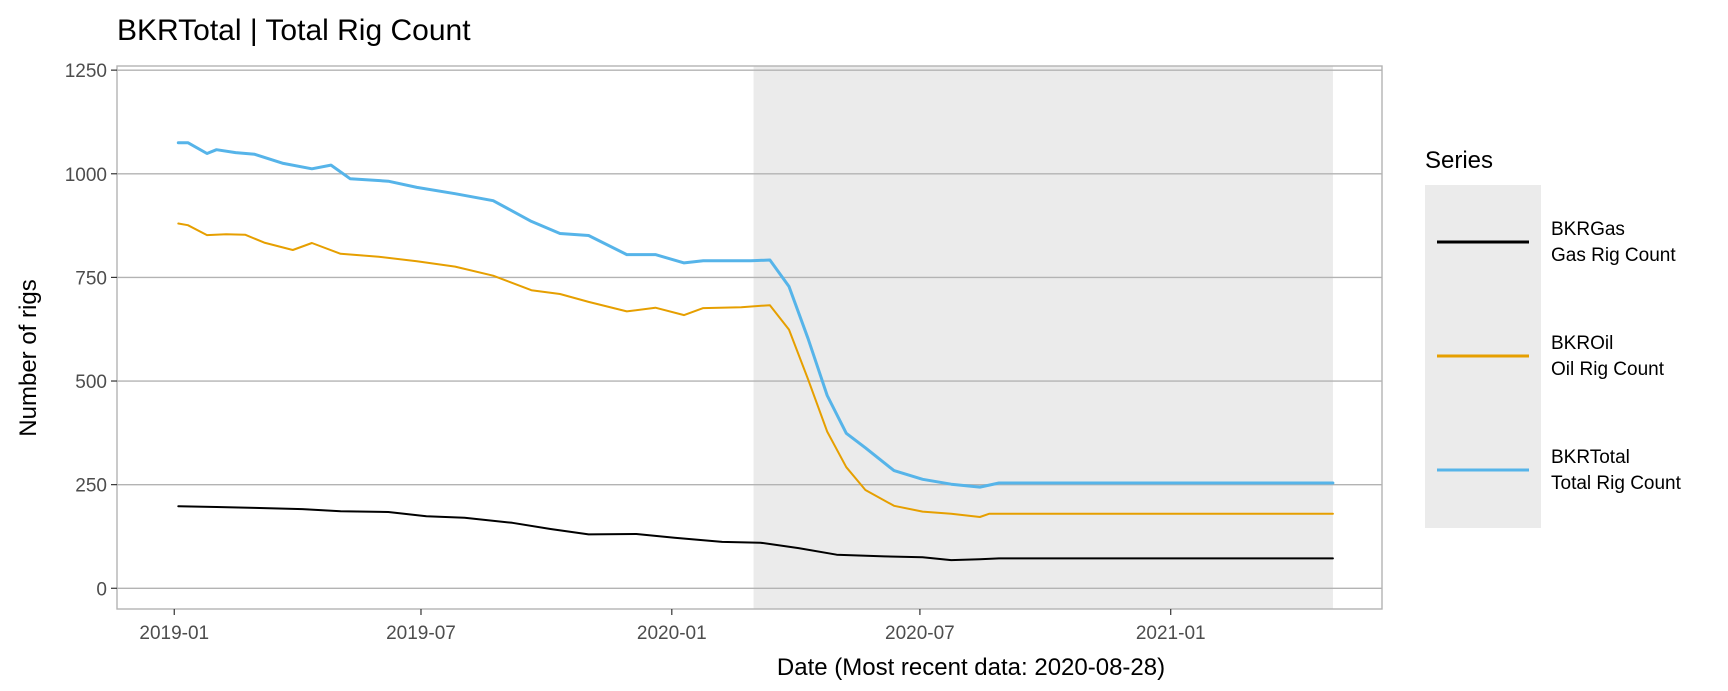 The width and height of the screenshot is (1728, 691). I want to click on y-axis: 0 250 500 750 1000 1250, so click(91, 330).